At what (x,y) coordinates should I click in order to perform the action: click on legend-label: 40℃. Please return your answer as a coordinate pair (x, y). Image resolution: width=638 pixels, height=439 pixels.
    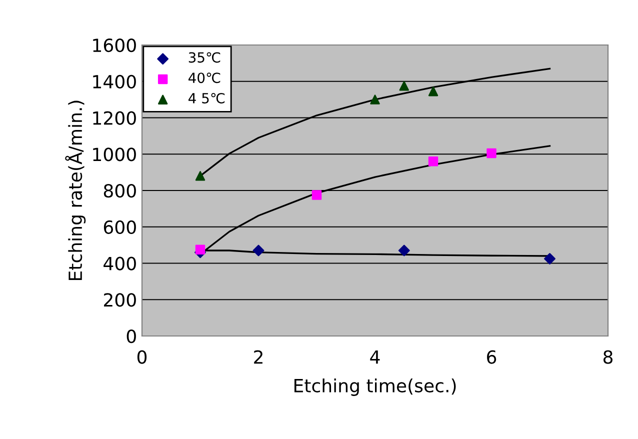
    Looking at the image, I should click on (204, 78).